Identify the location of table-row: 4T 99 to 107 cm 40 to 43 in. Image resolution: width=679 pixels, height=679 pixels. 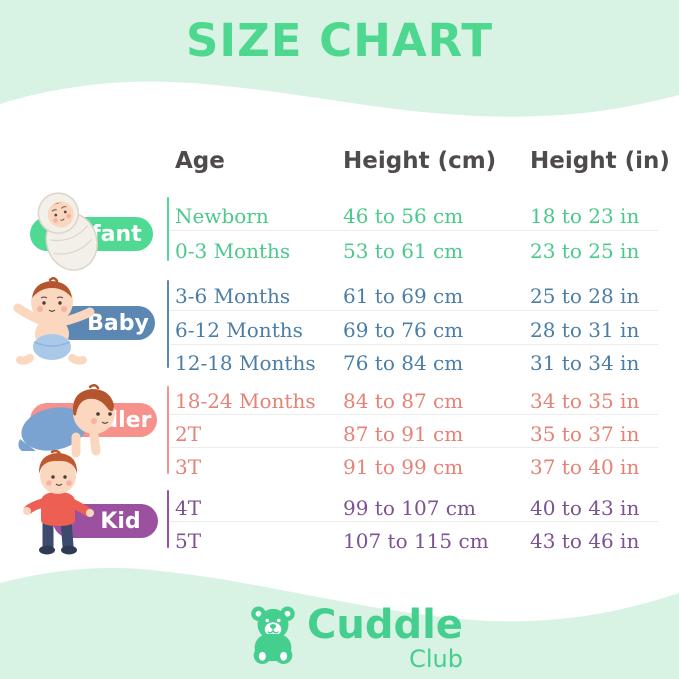
(420, 508).